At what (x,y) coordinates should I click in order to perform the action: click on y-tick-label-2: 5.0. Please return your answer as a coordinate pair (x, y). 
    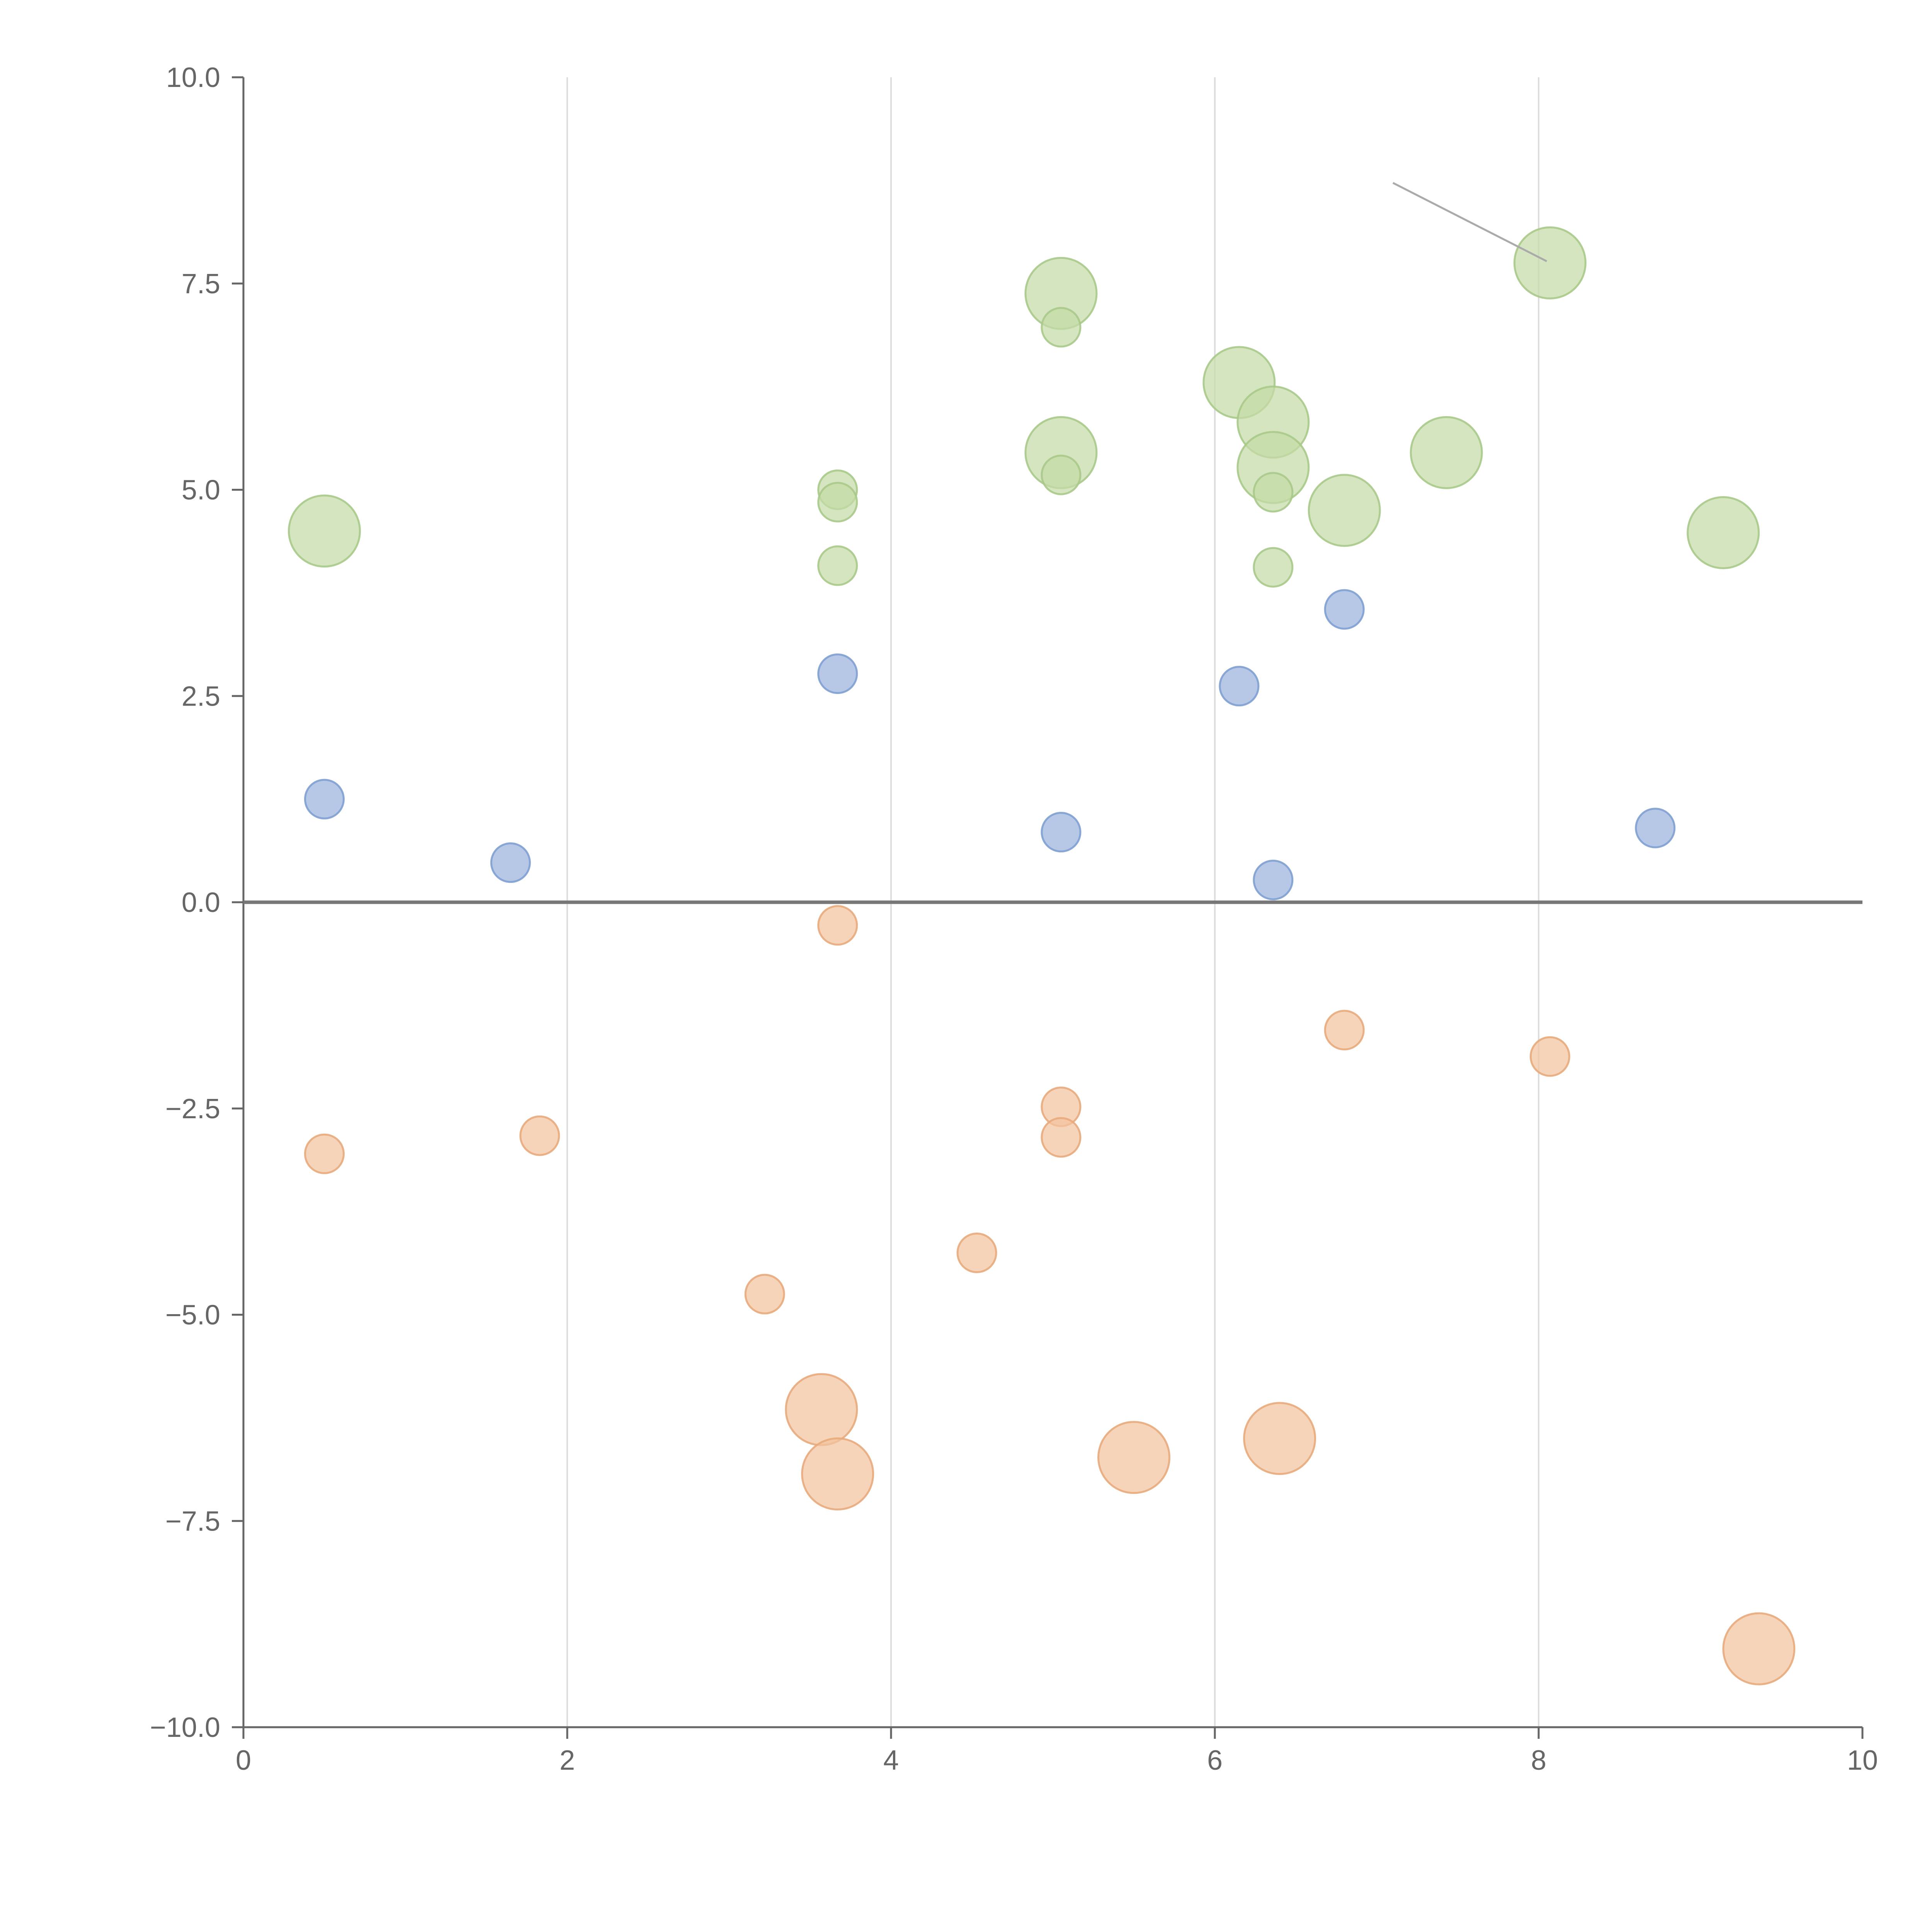
    Looking at the image, I should click on (201, 491).